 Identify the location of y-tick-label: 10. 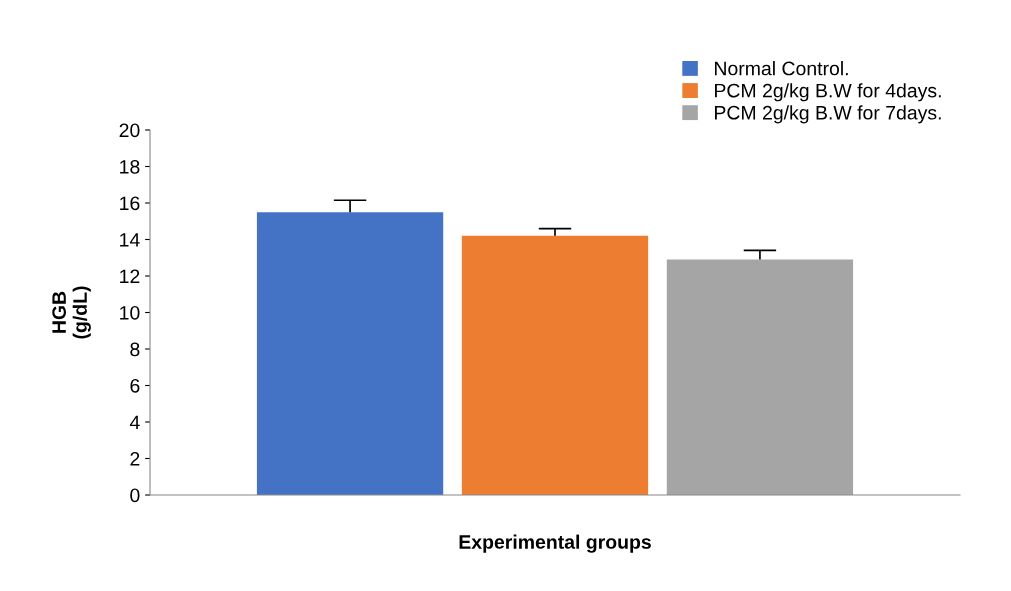
(130, 312).